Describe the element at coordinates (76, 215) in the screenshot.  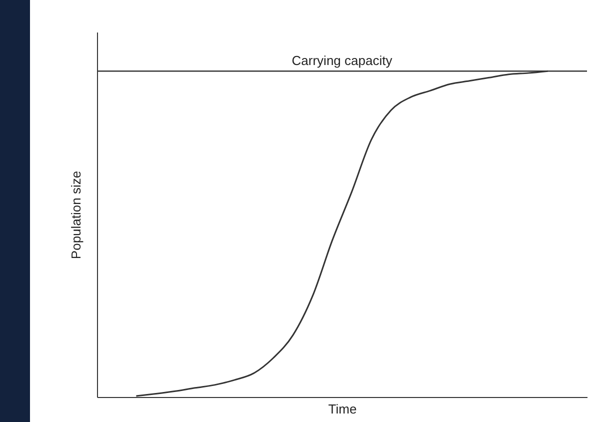
I see `y-axis-title: Population size` at that location.